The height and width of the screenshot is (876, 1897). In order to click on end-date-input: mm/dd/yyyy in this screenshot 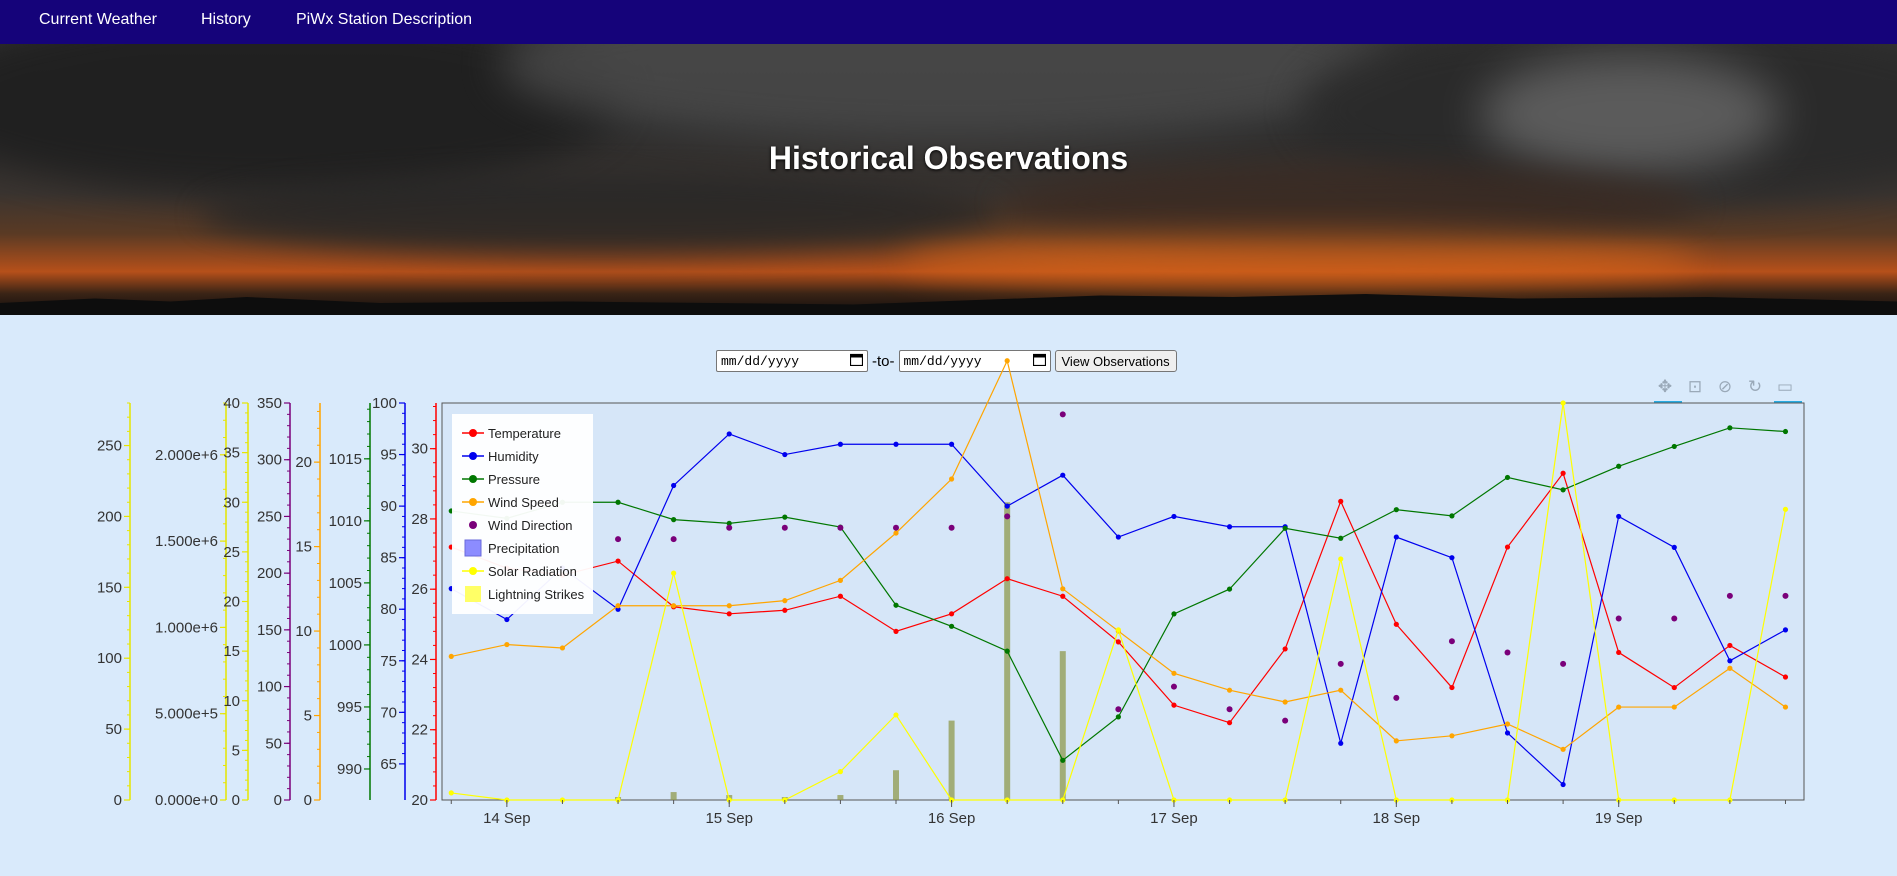, I will do `click(974, 361)`.